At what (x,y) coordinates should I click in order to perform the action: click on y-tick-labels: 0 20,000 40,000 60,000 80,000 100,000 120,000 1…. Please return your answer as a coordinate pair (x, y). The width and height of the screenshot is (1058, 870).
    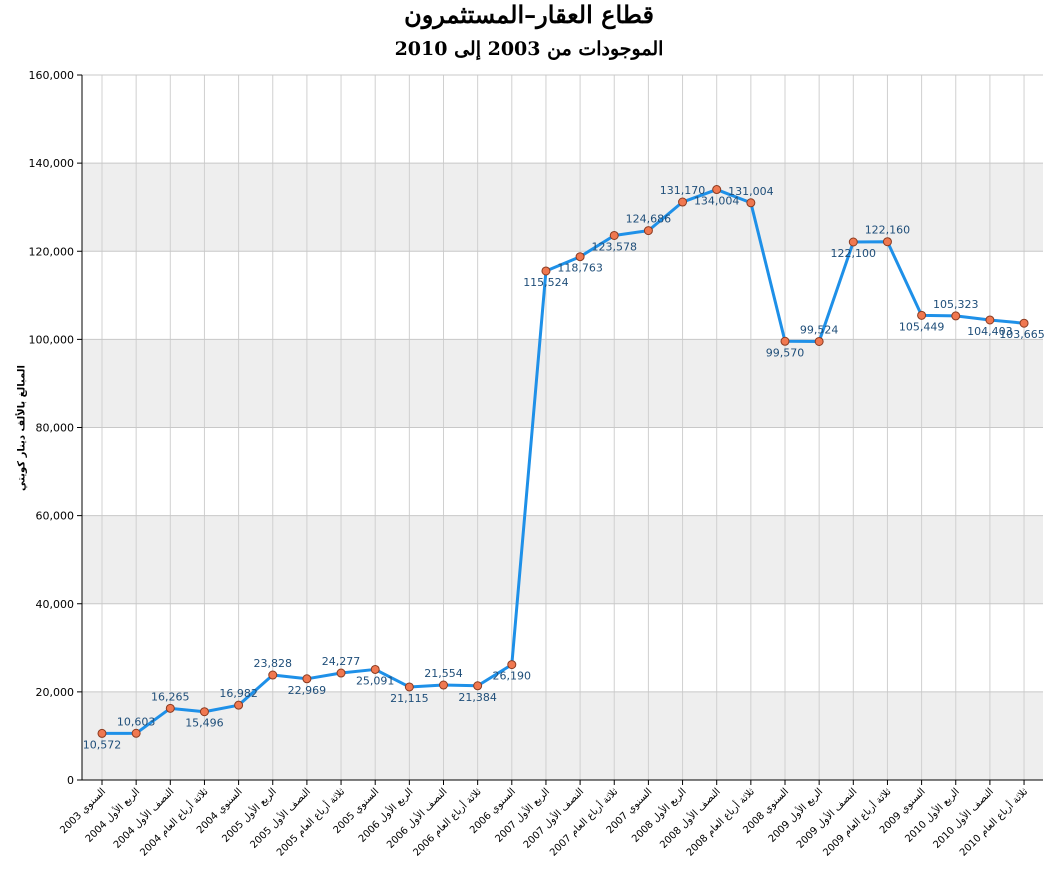
    Looking at the image, I should click on (52, 428).